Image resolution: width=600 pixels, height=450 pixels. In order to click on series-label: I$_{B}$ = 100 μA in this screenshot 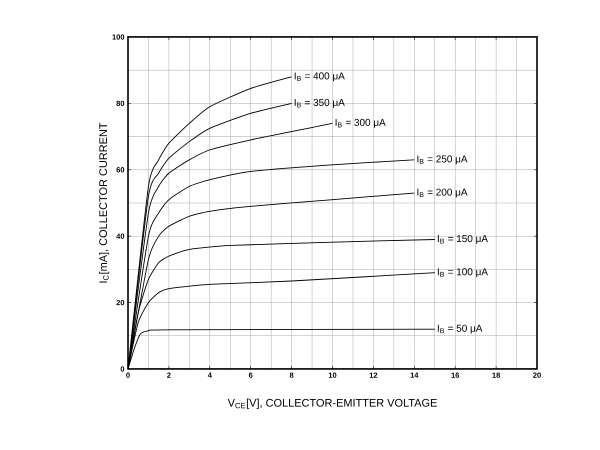, I will do `click(463, 273)`.